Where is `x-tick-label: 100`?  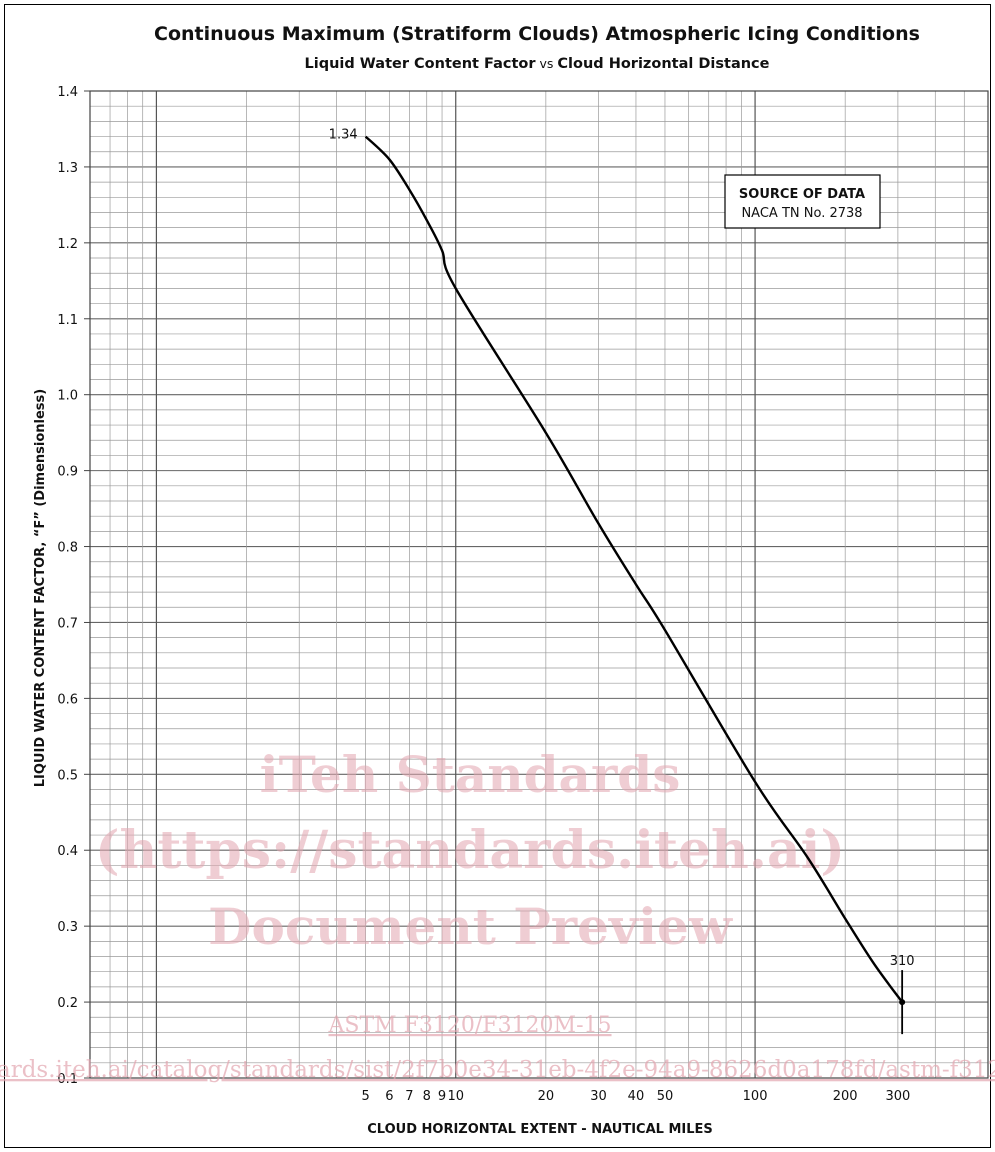 x-tick-label: 100 is located at coordinates (755, 1096).